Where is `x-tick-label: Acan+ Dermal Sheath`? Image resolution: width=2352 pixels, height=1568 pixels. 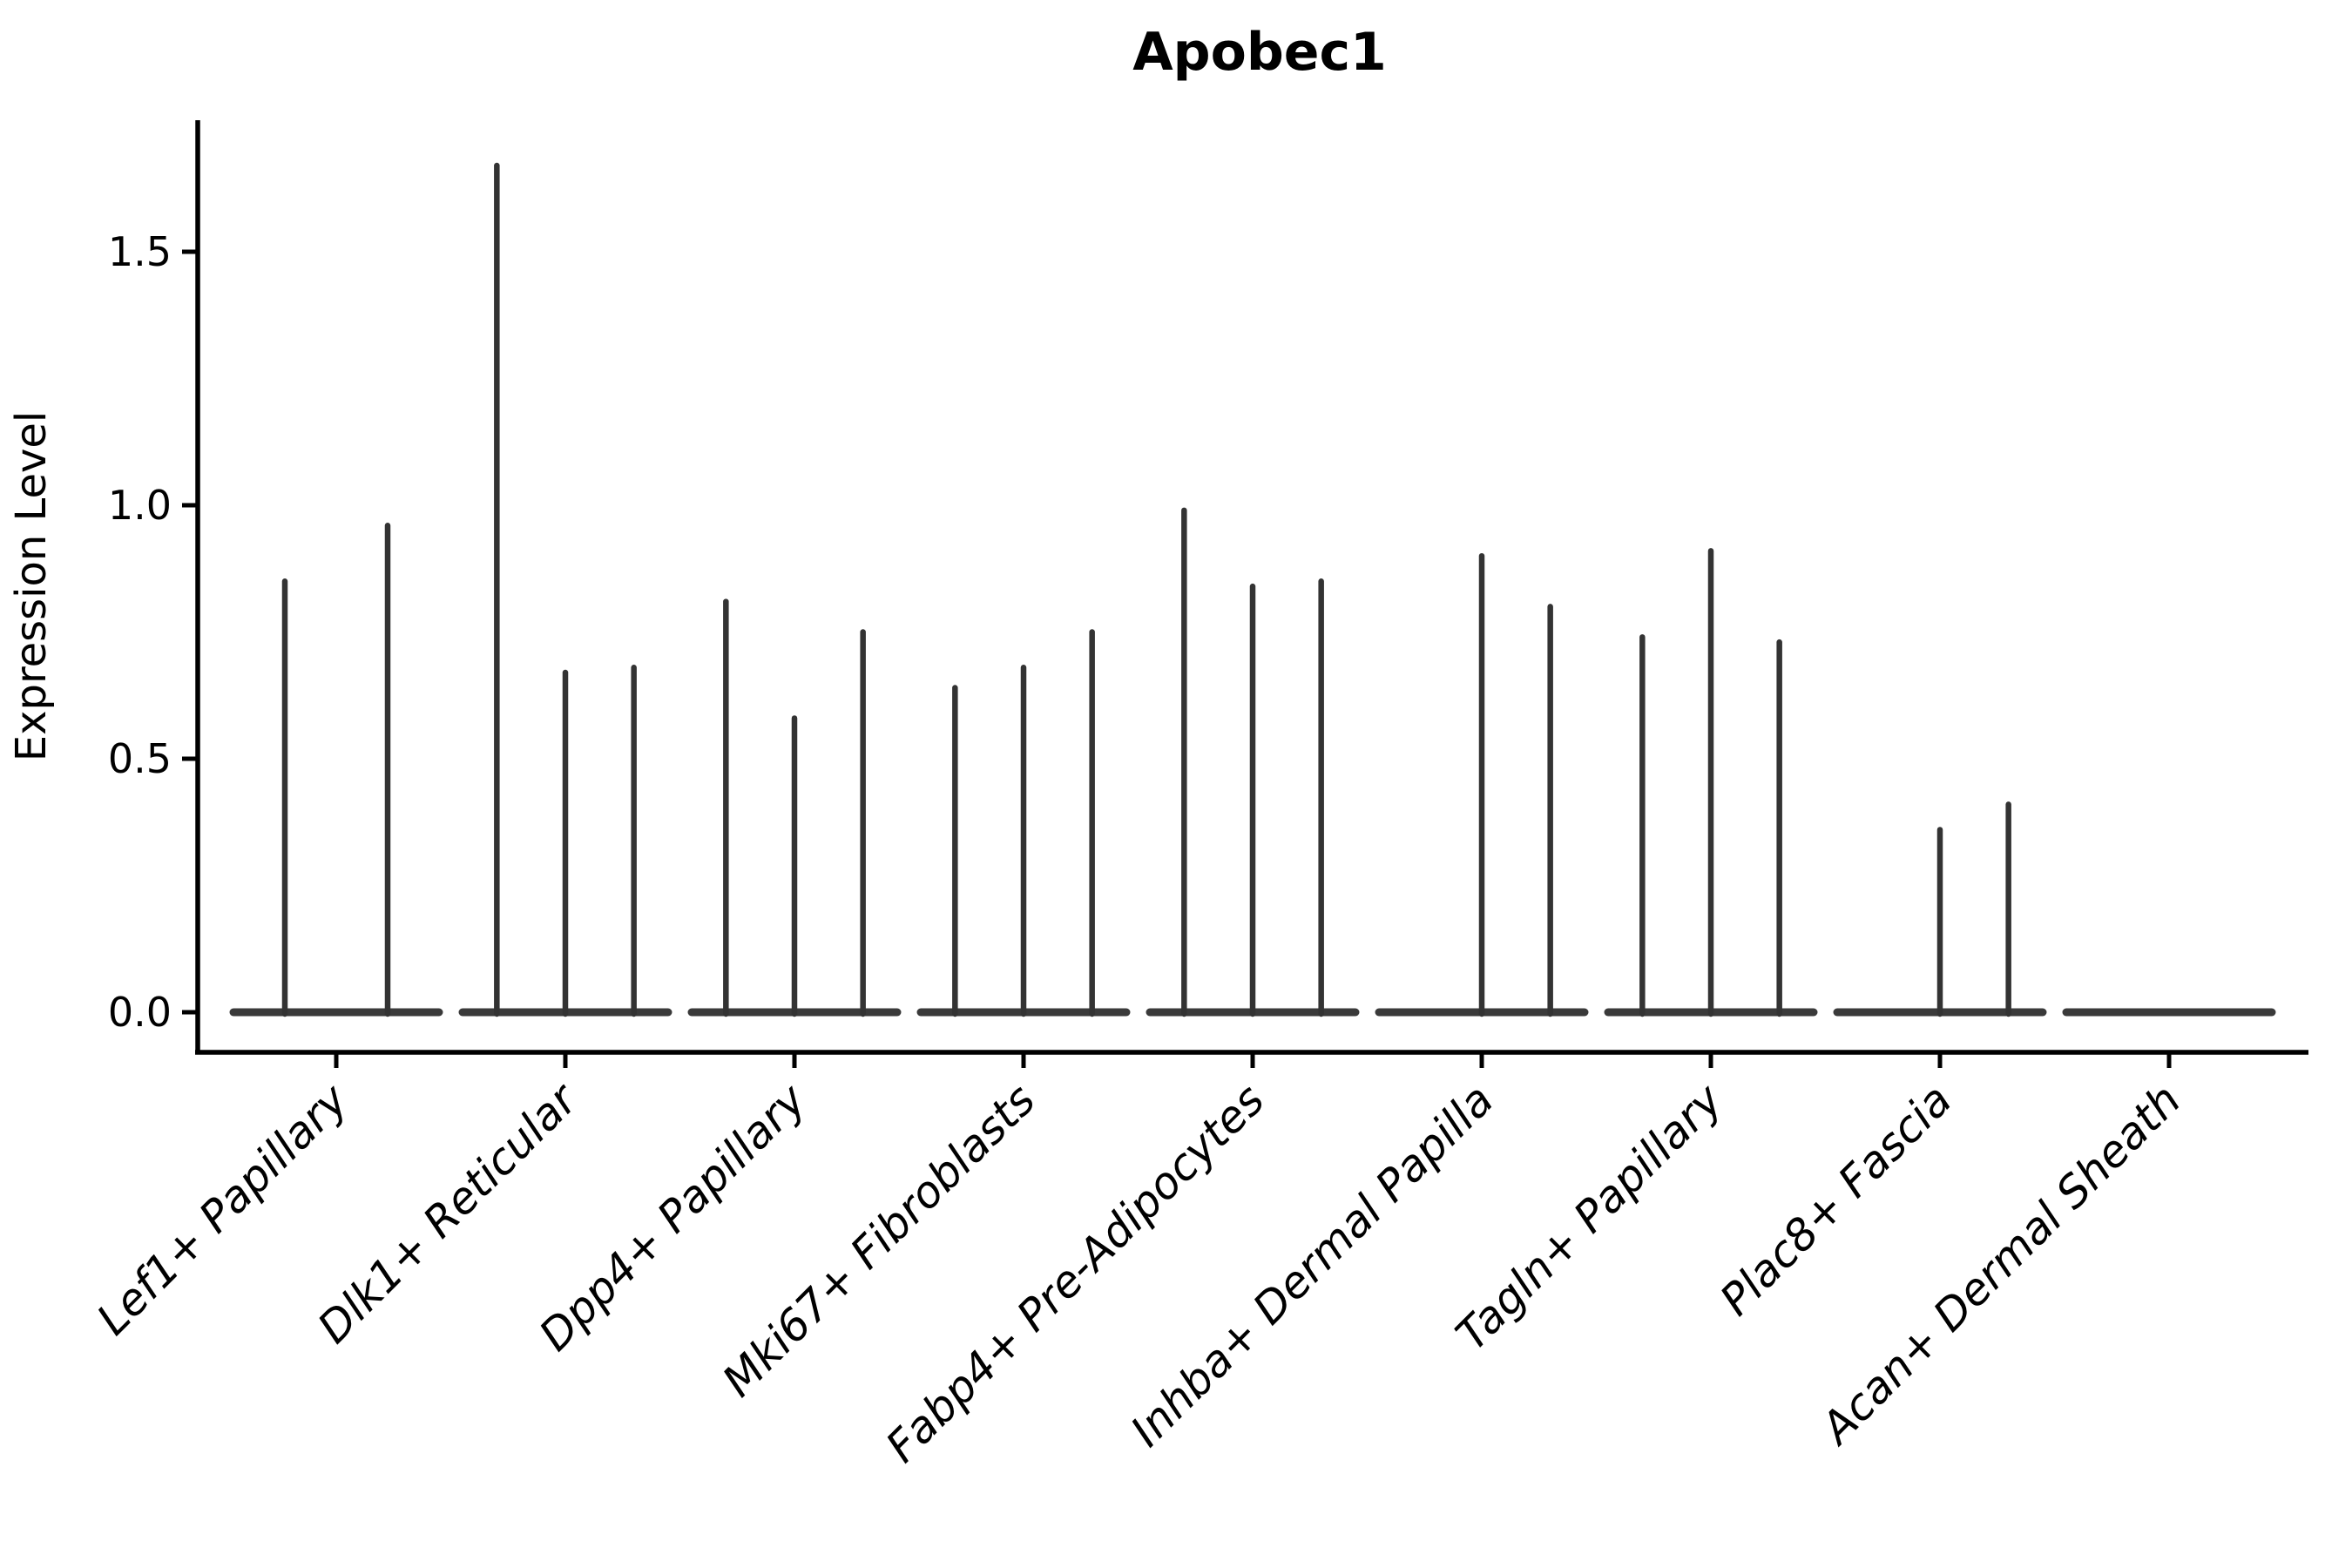
x-tick-label: Acan+ Dermal Sheath is located at coordinates (2001, 1264).